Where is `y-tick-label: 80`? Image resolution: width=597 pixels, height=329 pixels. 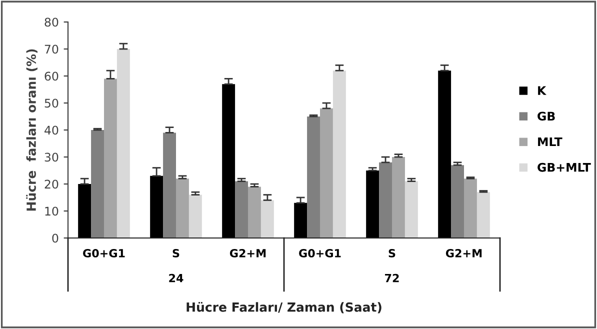 y-tick-label: 80 is located at coordinates (51, 22).